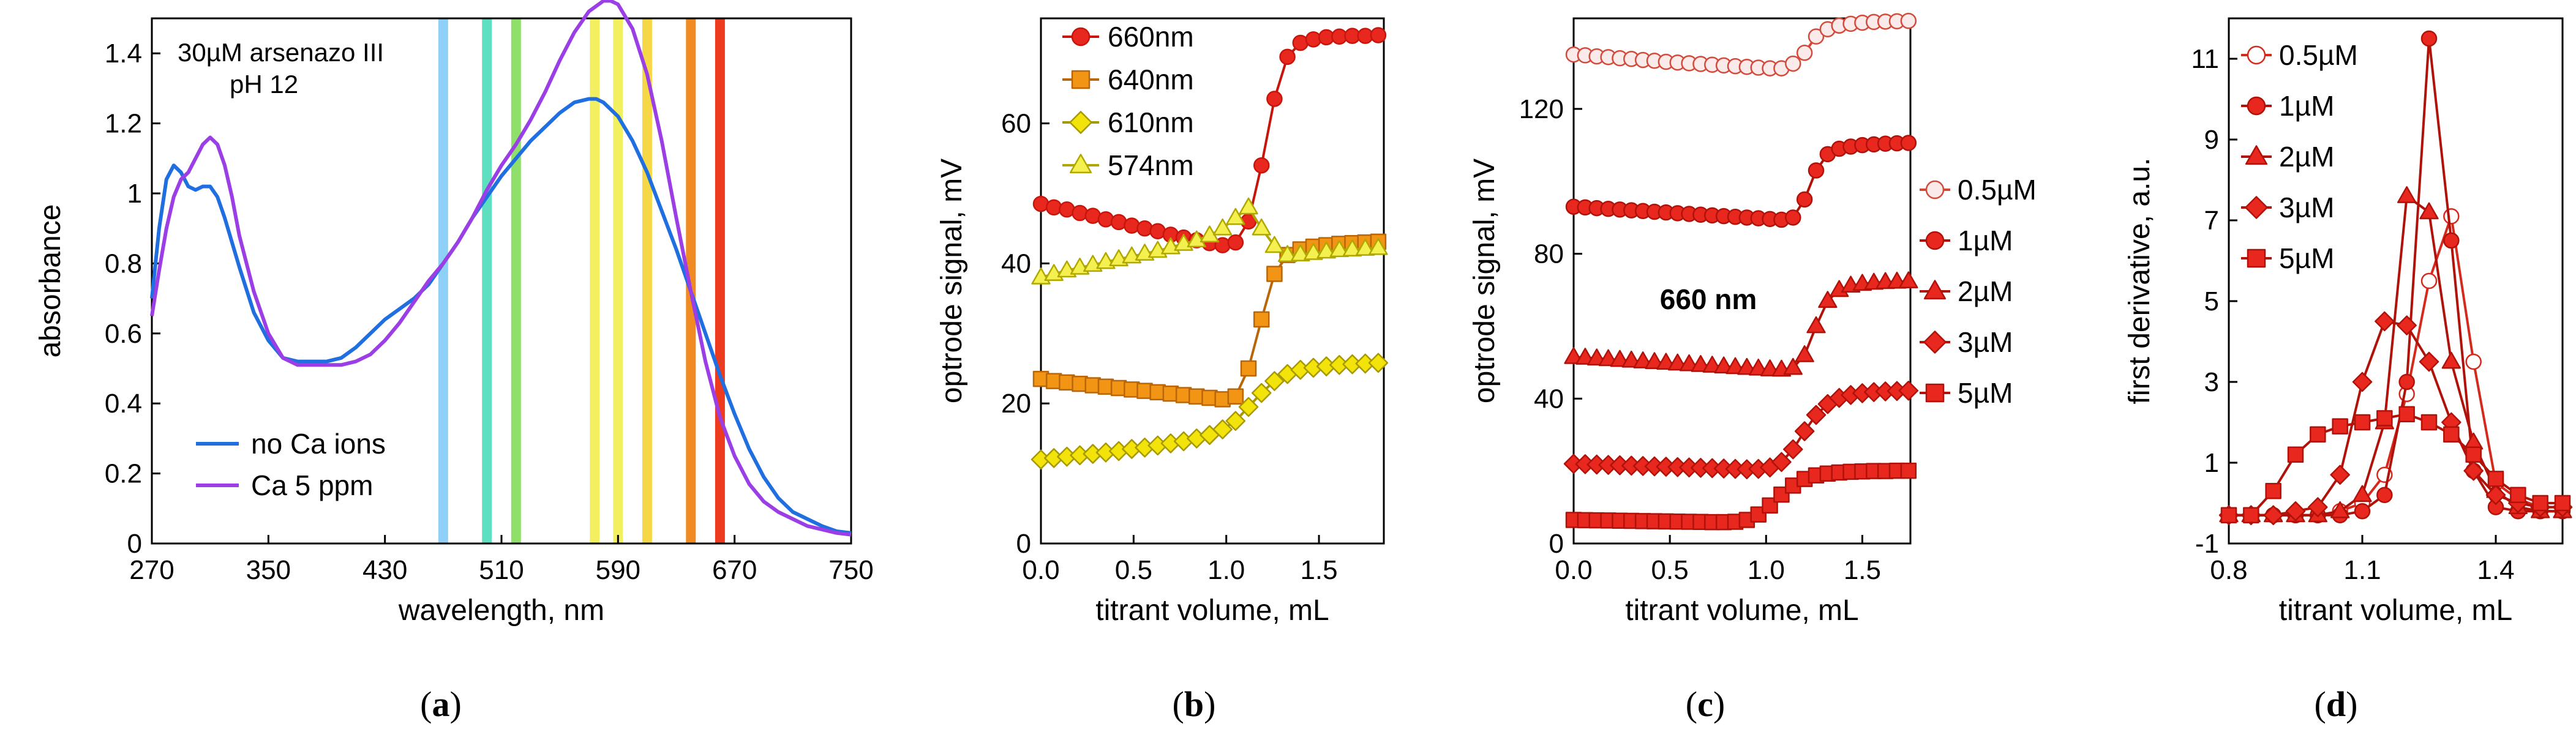 Image resolution: width=2576 pixels, height=732 pixels. What do you see at coordinates (1212, 610) in the screenshot?
I see `x-axis-label: titrant volume, mL` at bounding box center [1212, 610].